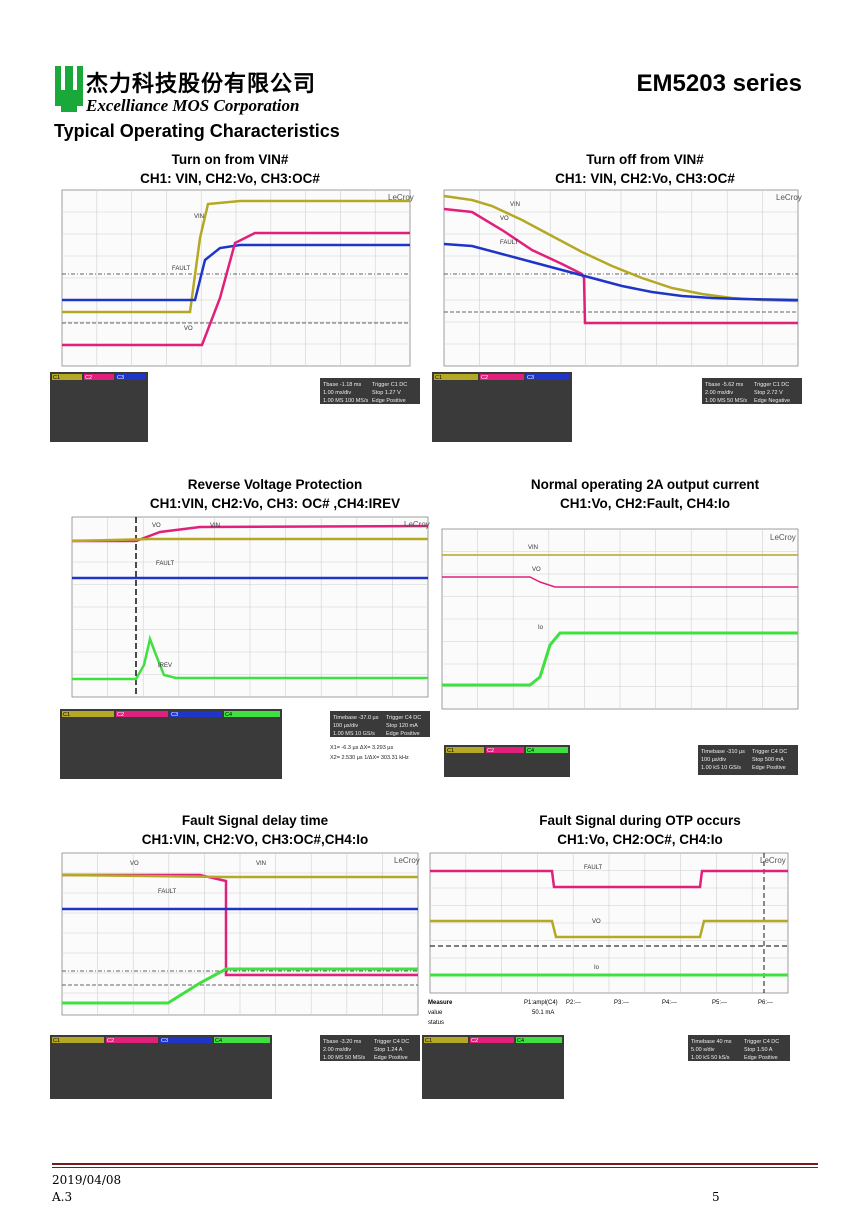 The height and width of the screenshot is (1228, 868). Describe the element at coordinates (645, 484) in the screenshot. I see `figure-4-title: Normal operating 2A output current` at that location.